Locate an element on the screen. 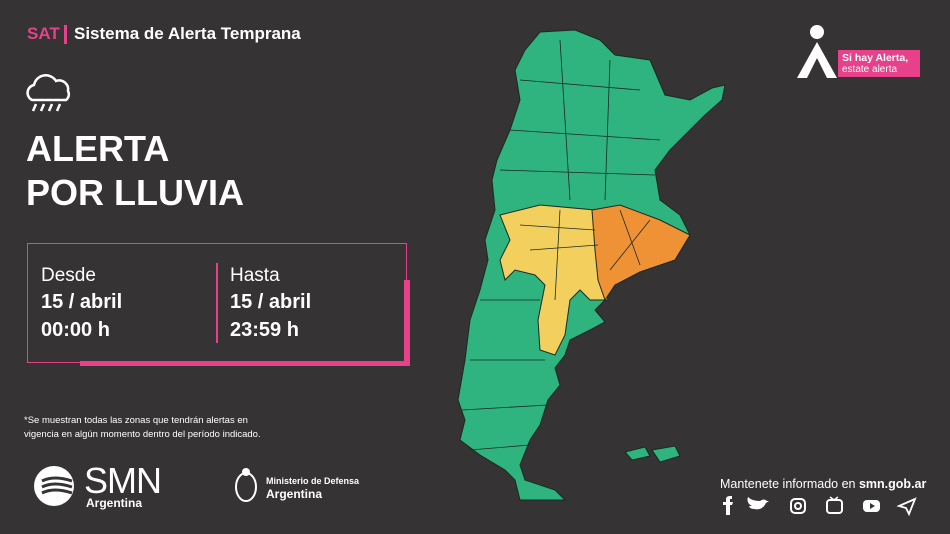  divider is located at coordinates (217, 303).